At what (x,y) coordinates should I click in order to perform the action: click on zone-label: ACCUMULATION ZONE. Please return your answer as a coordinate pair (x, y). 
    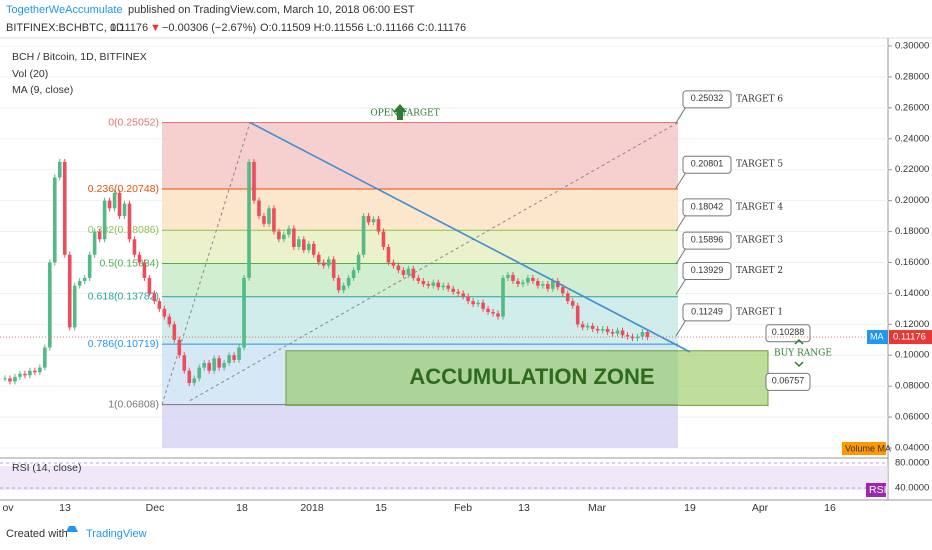
    Looking at the image, I should click on (531, 376).